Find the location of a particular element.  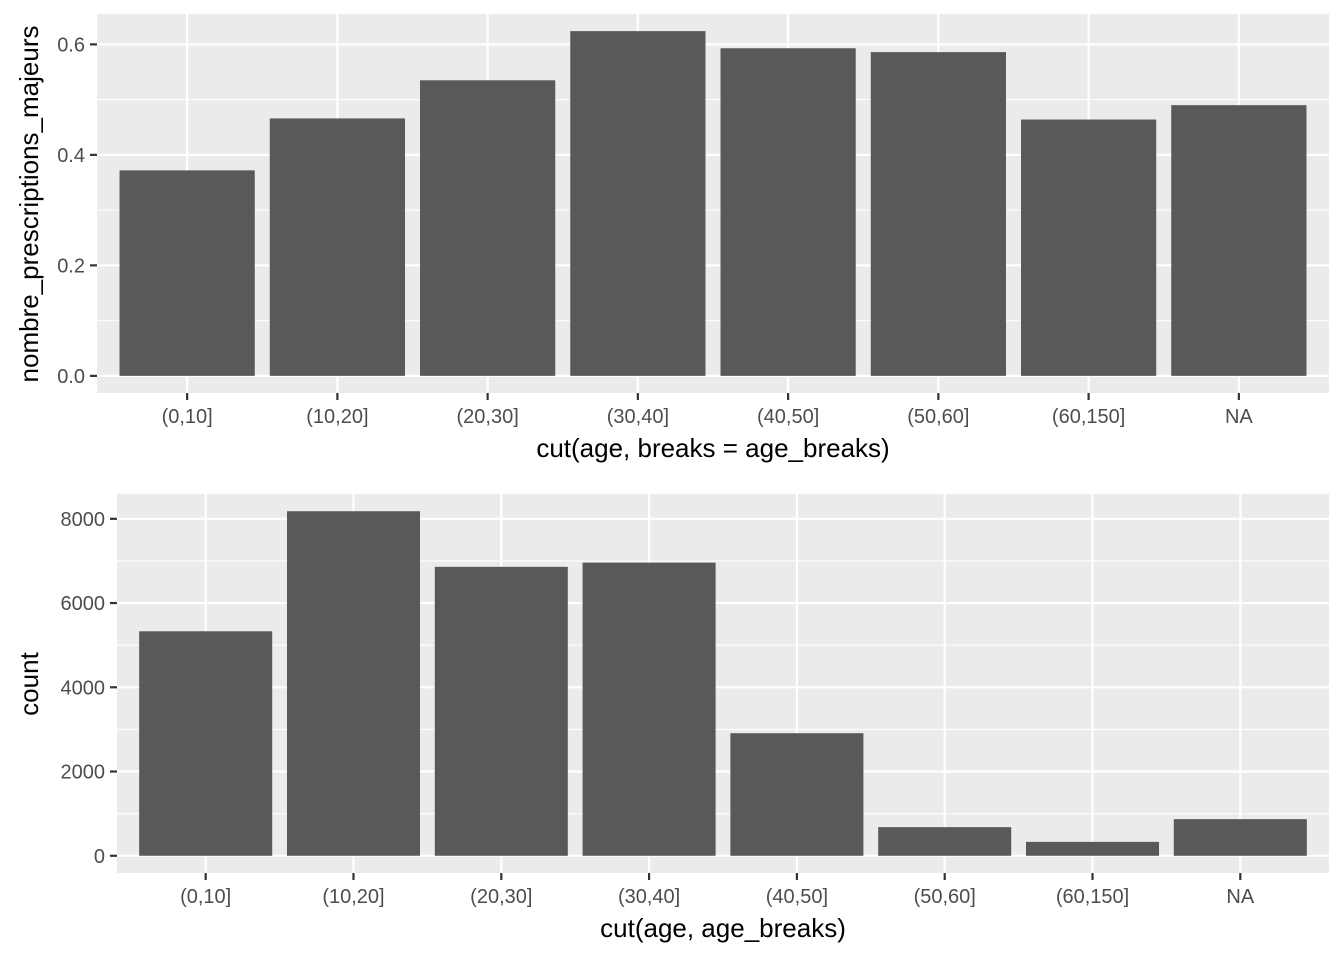

bottom-x-tick-label-5: (50,60] is located at coordinates (945, 897).